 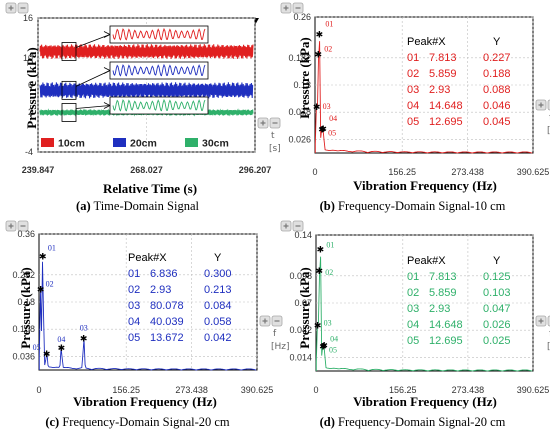 I want to click on legend-label: 20cm, so click(x=143, y=144).